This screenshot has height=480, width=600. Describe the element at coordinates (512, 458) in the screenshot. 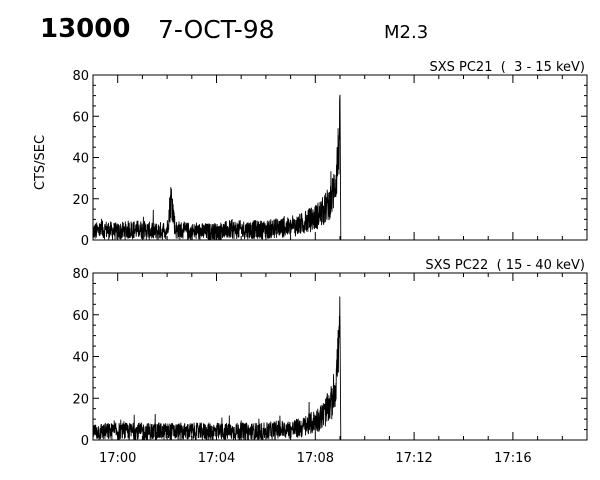

I see `x-tick-label: 17:16` at that location.